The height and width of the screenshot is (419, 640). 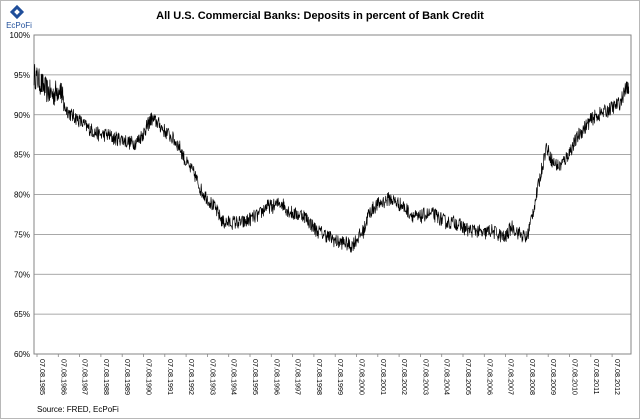 I want to click on x-tick-label: 07.08.1999, so click(x=340, y=377).